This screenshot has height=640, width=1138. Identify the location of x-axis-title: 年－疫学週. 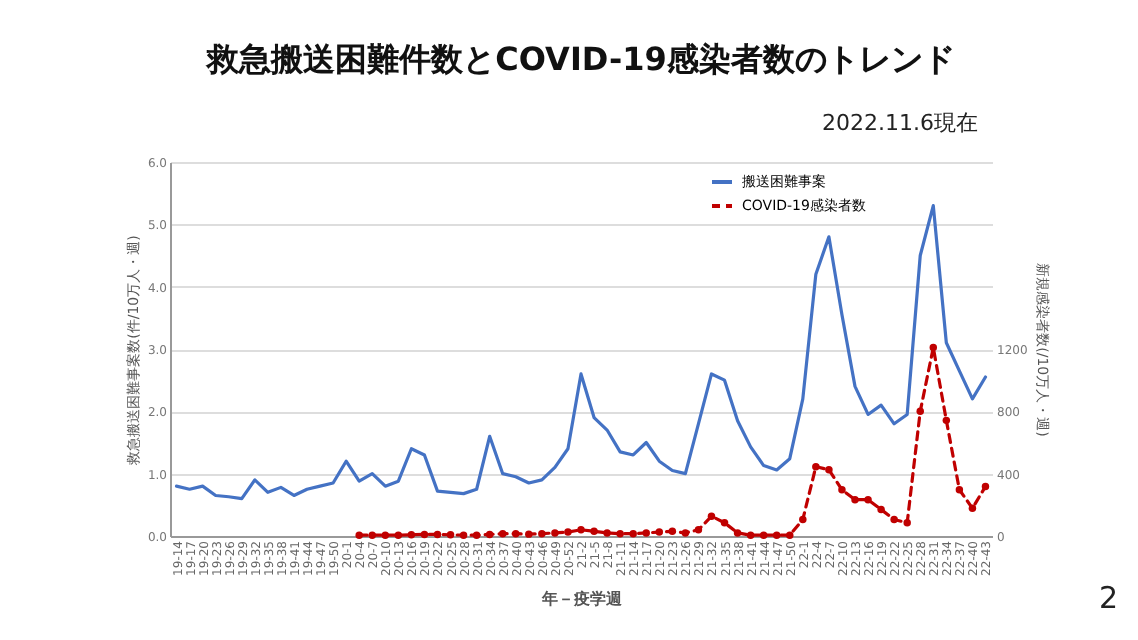
(582, 598).